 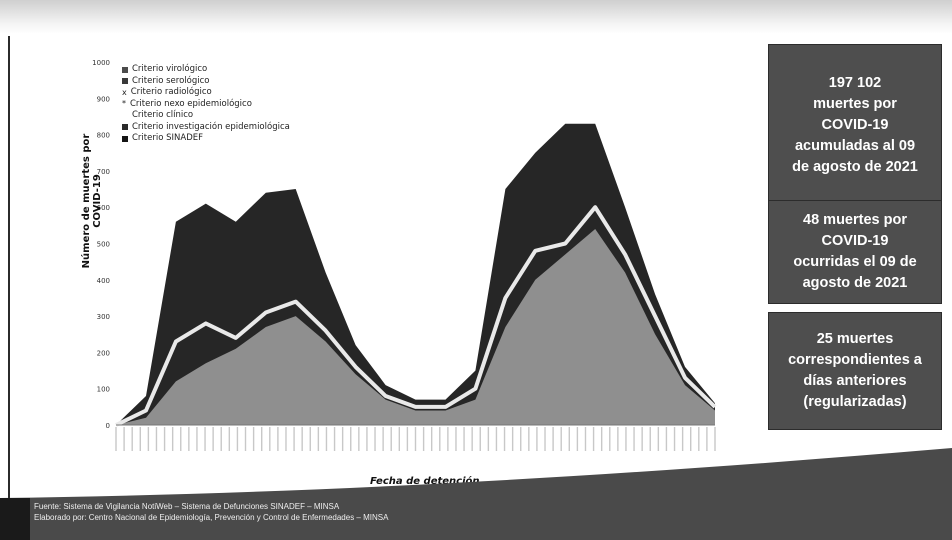 I want to click on info-line: de agosto de 2021, so click(x=855, y=166).